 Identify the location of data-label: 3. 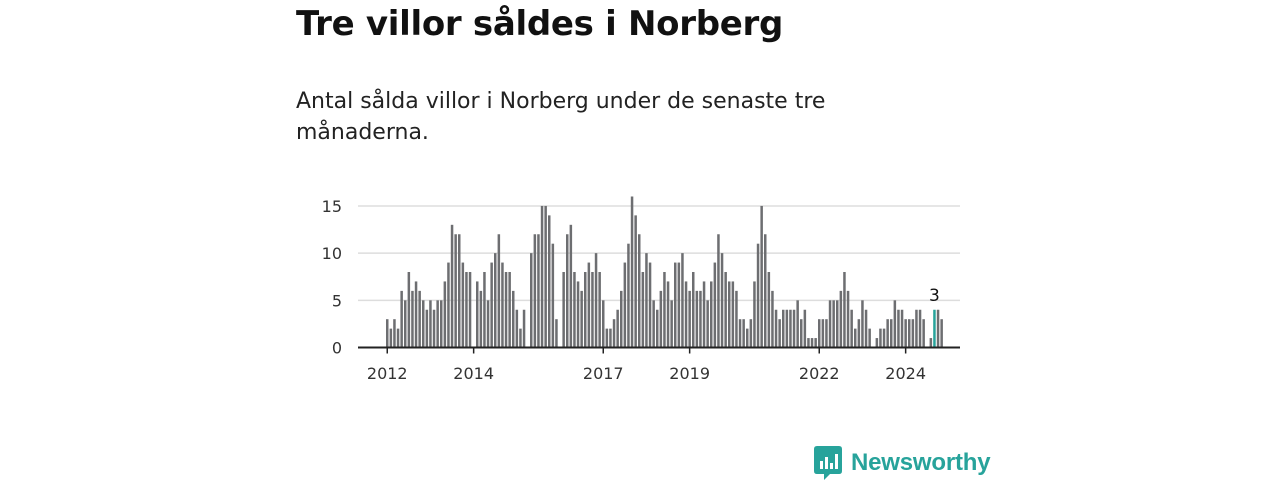
(934, 296).